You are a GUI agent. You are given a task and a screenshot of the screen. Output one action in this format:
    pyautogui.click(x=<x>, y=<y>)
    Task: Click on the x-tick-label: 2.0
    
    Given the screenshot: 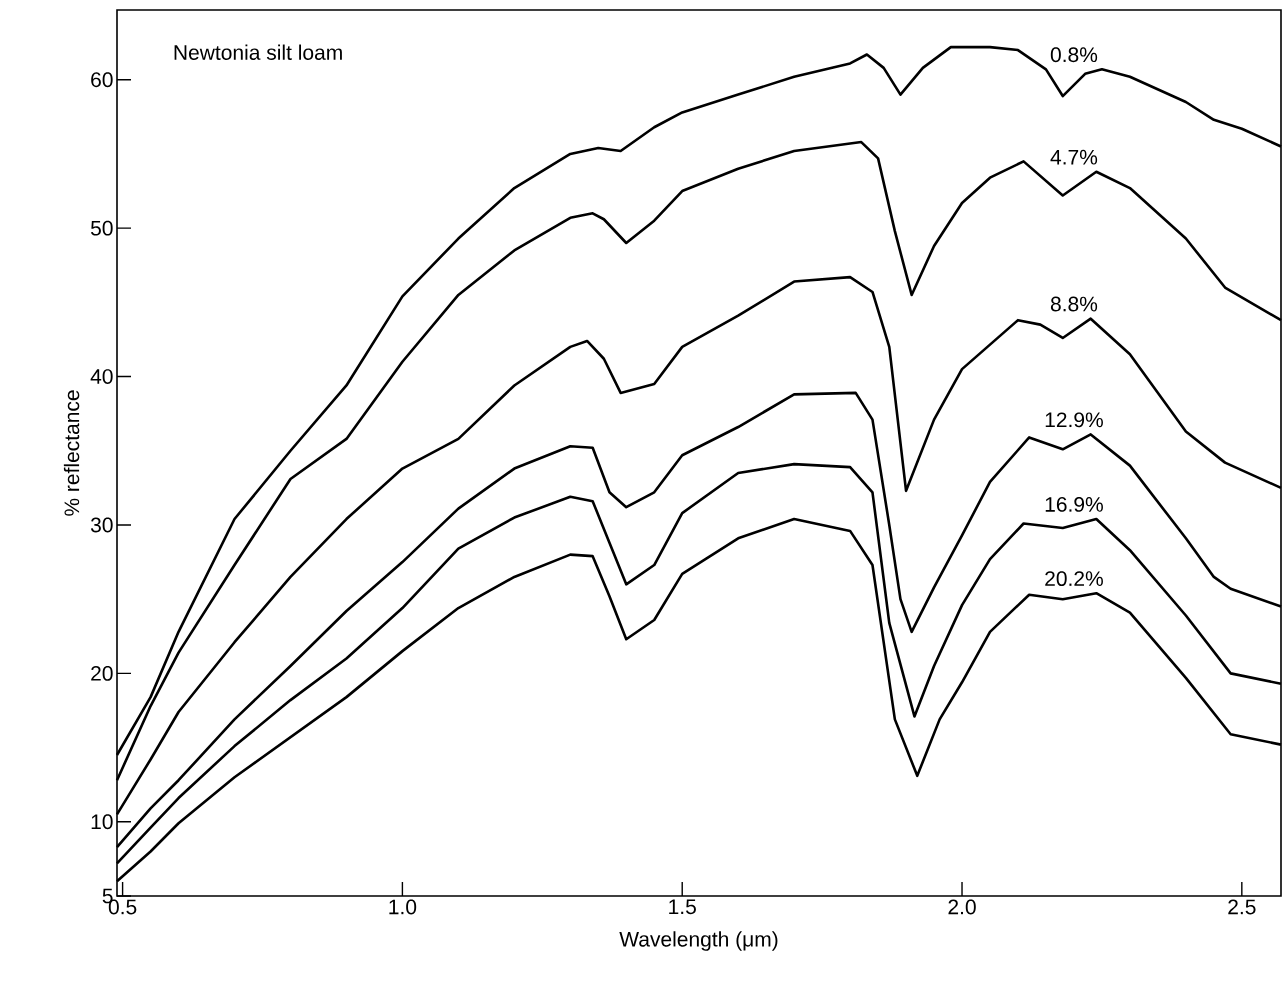 What is the action you would take?
    pyautogui.click(x=962, y=907)
    